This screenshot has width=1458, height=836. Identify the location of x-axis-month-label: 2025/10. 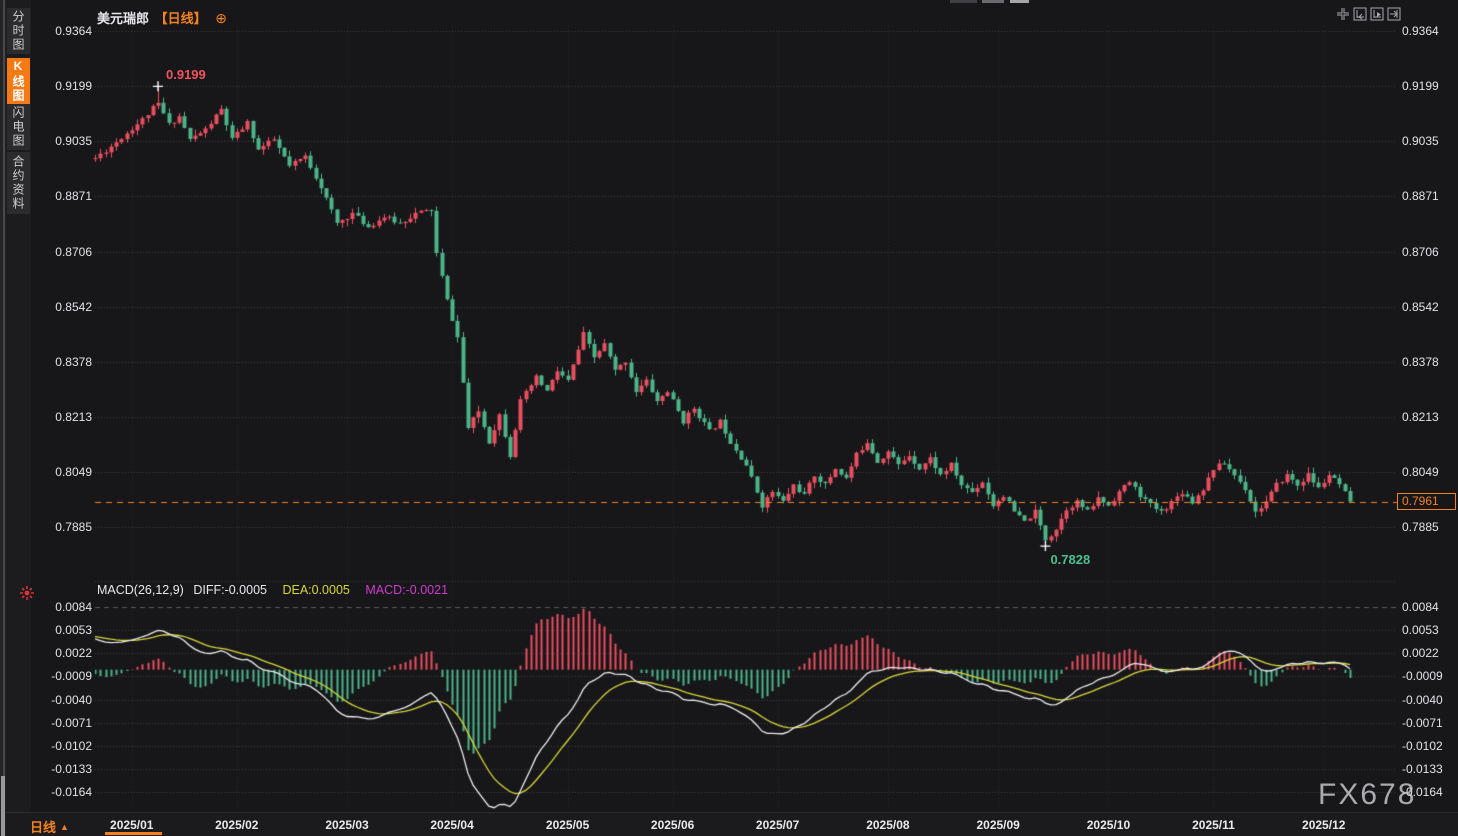
(1108, 825).